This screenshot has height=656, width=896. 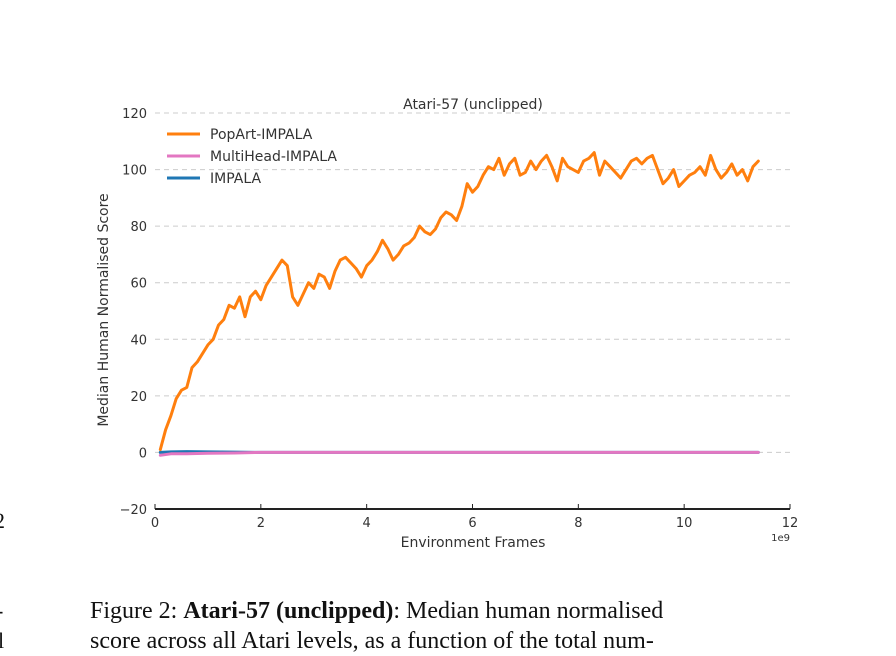 What do you see at coordinates (104, 309) in the screenshot?
I see `y-axis-label: Median Human Normalised Score` at bounding box center [104, 309].